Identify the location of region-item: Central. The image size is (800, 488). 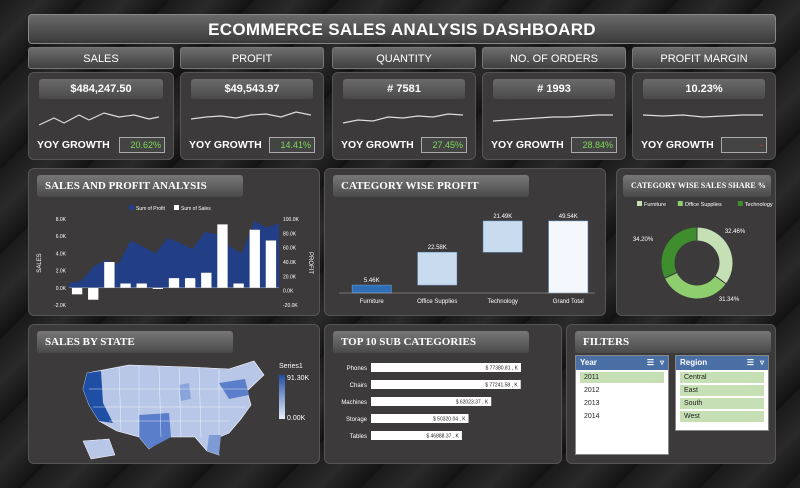
(722, 377).